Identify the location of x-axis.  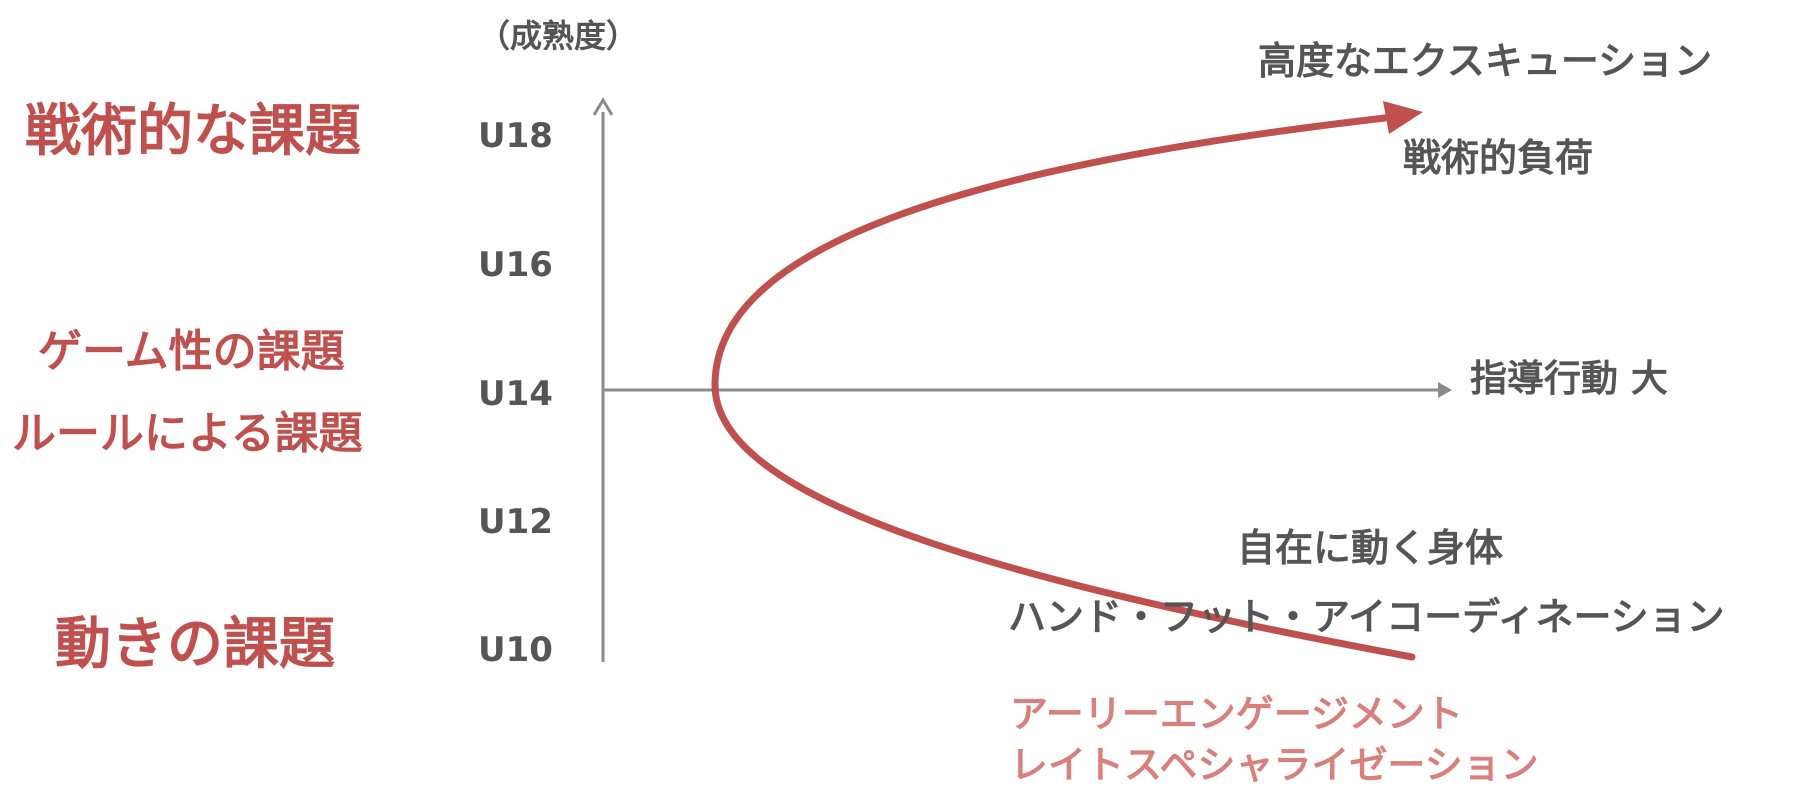
(1027, 390).